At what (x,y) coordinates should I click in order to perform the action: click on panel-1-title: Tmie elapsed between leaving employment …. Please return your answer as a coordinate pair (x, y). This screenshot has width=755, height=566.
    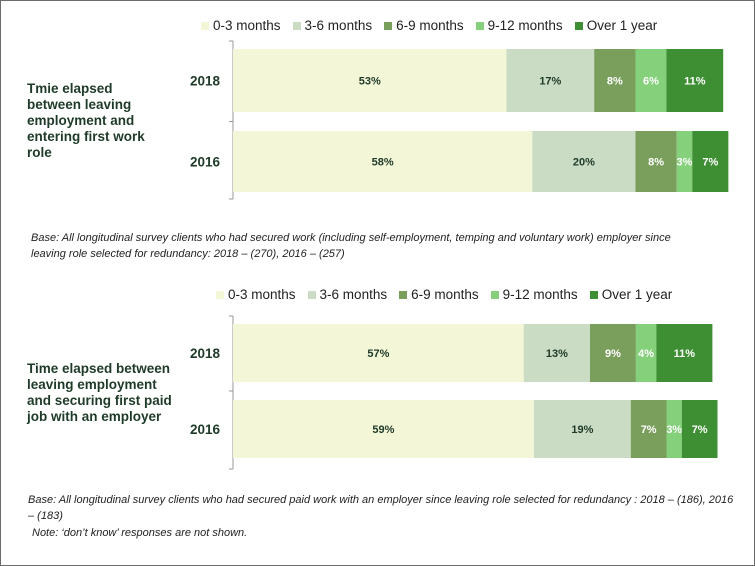
    Looking at the image, I should click on (86, 120).